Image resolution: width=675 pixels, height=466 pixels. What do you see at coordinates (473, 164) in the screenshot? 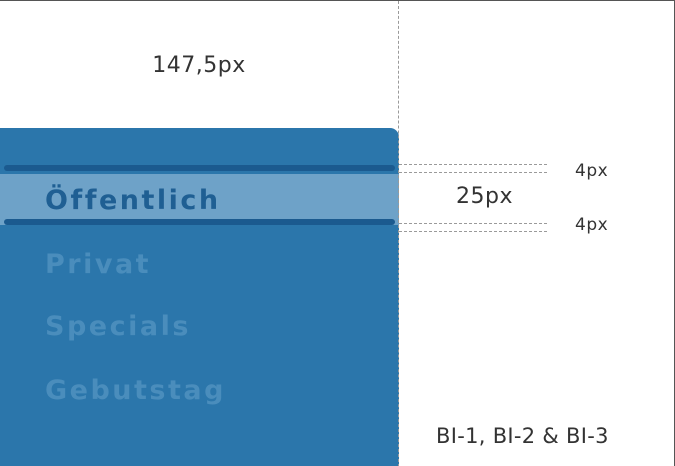
I see `guide-line-border-top-outer` at bounding box center [473, 164].